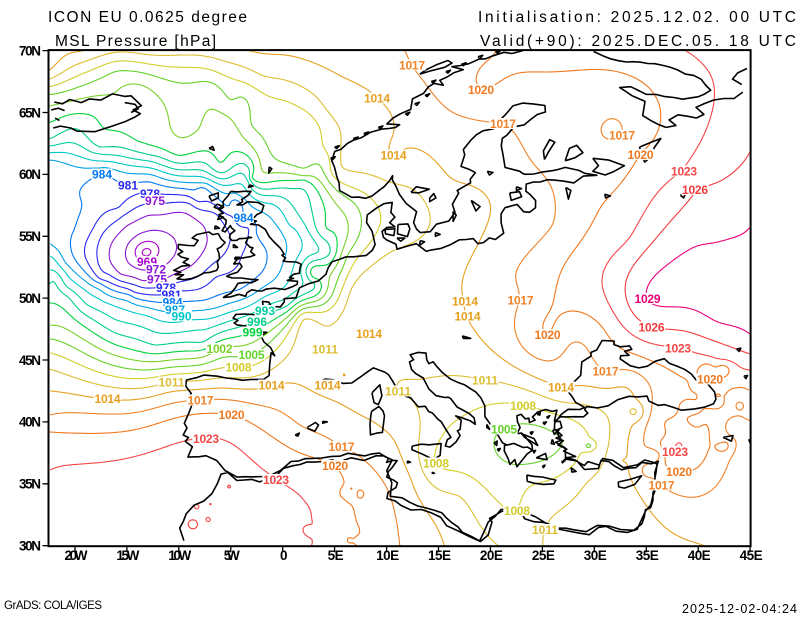  I want to click on svg-text: 1029, so click(648, 299).